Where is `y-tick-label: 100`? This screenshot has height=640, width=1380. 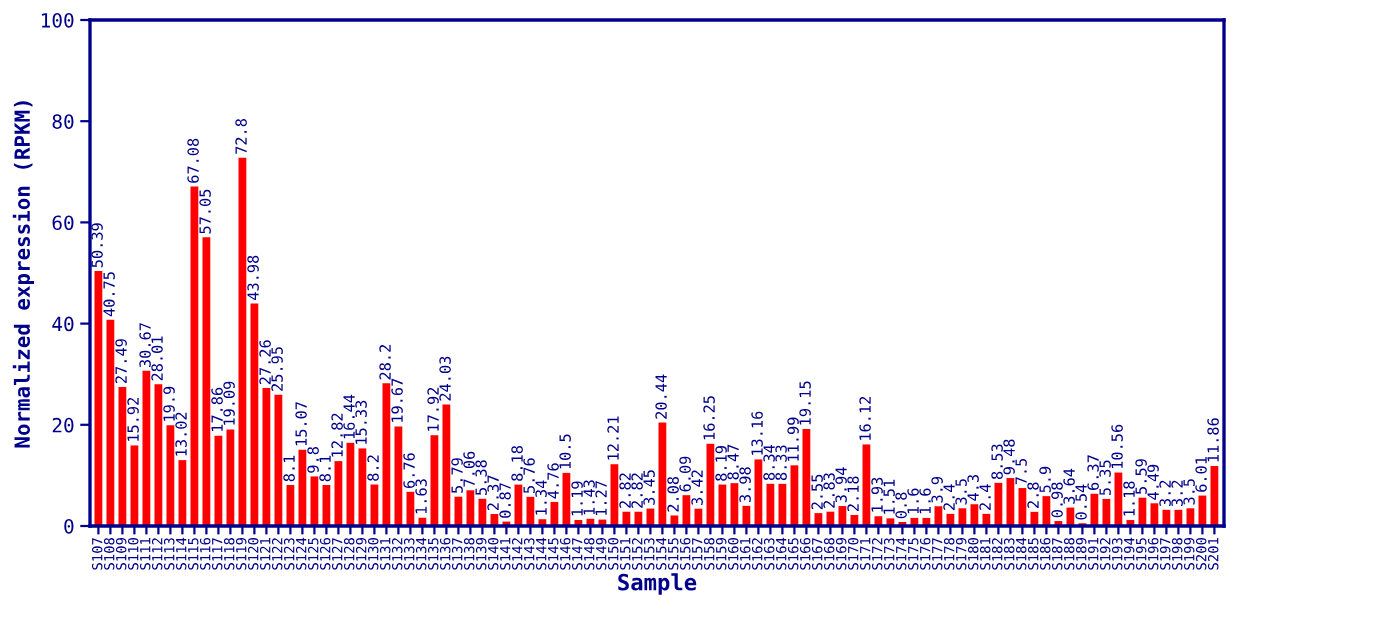 y-tick-label: 100 is located at coordinates (57, 20).